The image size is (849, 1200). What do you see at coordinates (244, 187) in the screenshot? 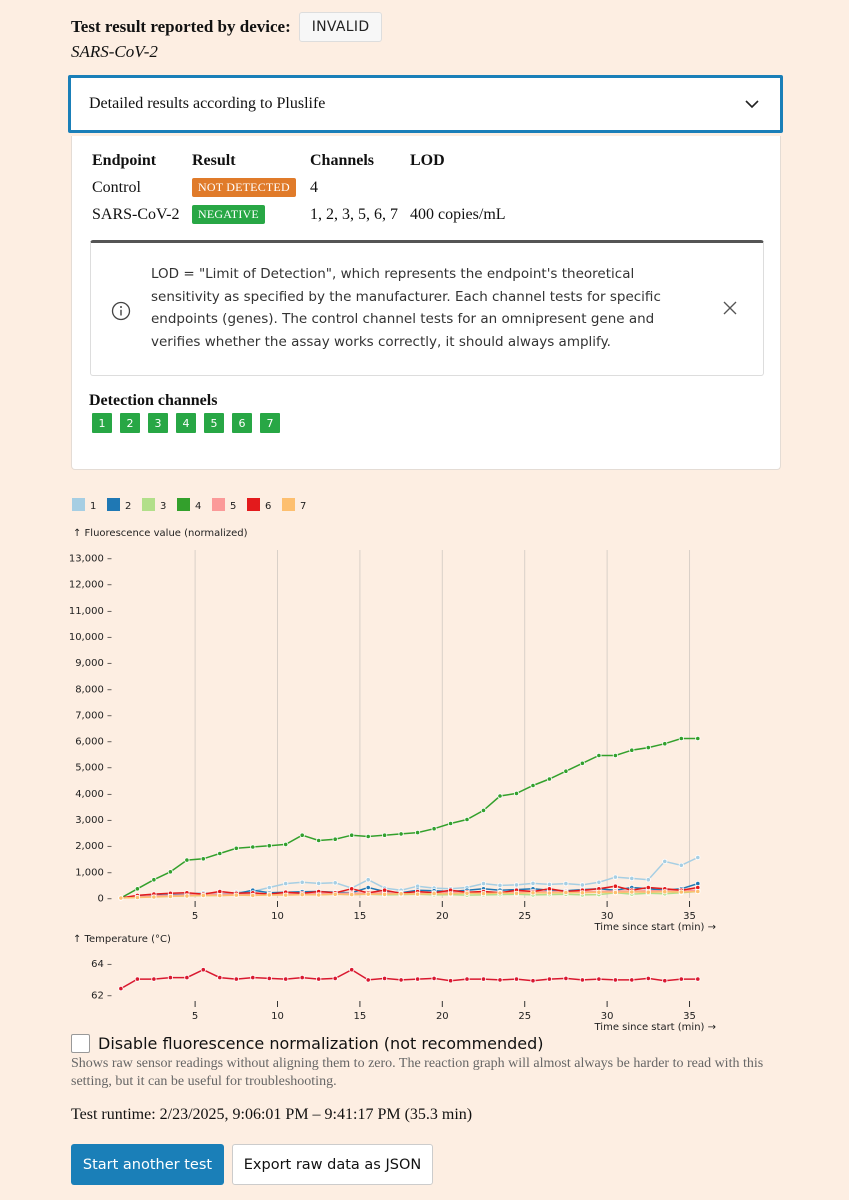
I see `result-tag: NOT DETECTED` at bounding box center [244, 187].